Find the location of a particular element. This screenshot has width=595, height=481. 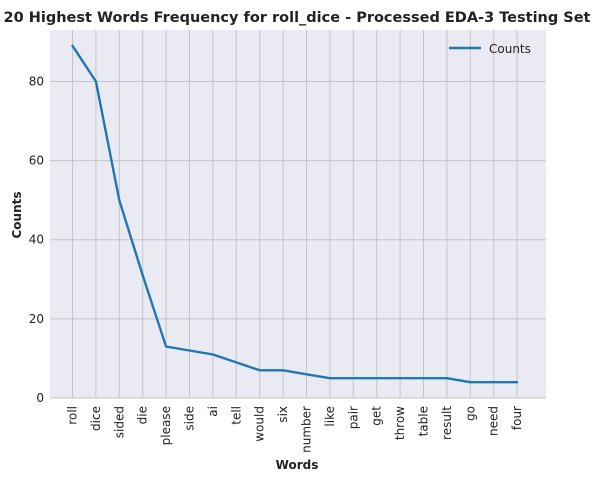

x-tick-label: ai is located at coordinates (213, 411).